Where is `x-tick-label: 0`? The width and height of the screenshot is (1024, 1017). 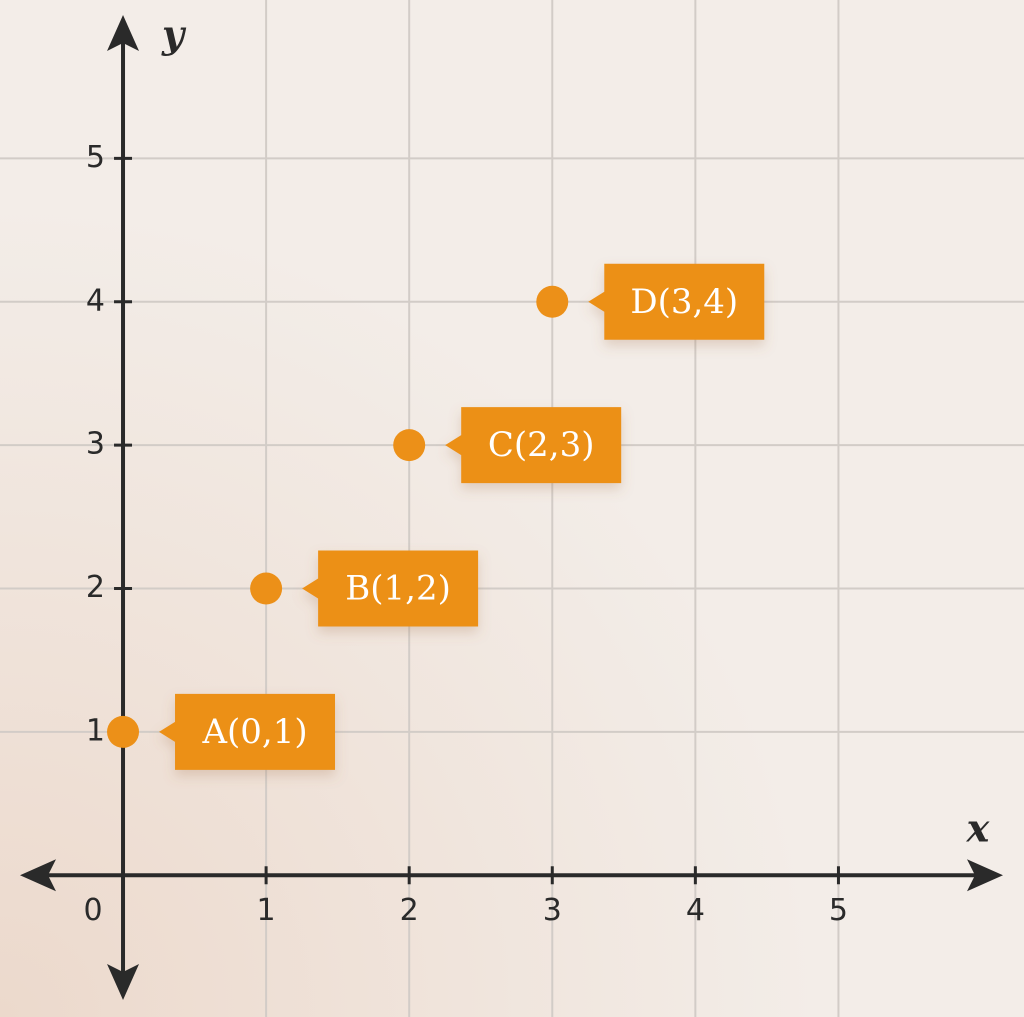 x-tick-label: 0 is located at coordinates (92, 910).